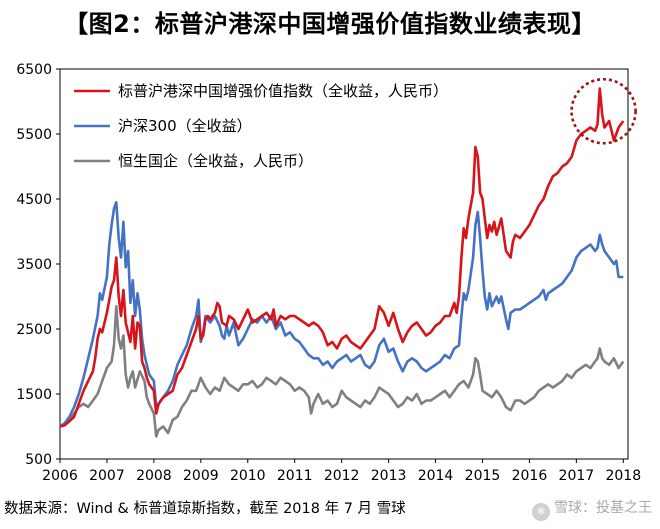  I want to click on x-tick-label: 2009, so click(201, 476).